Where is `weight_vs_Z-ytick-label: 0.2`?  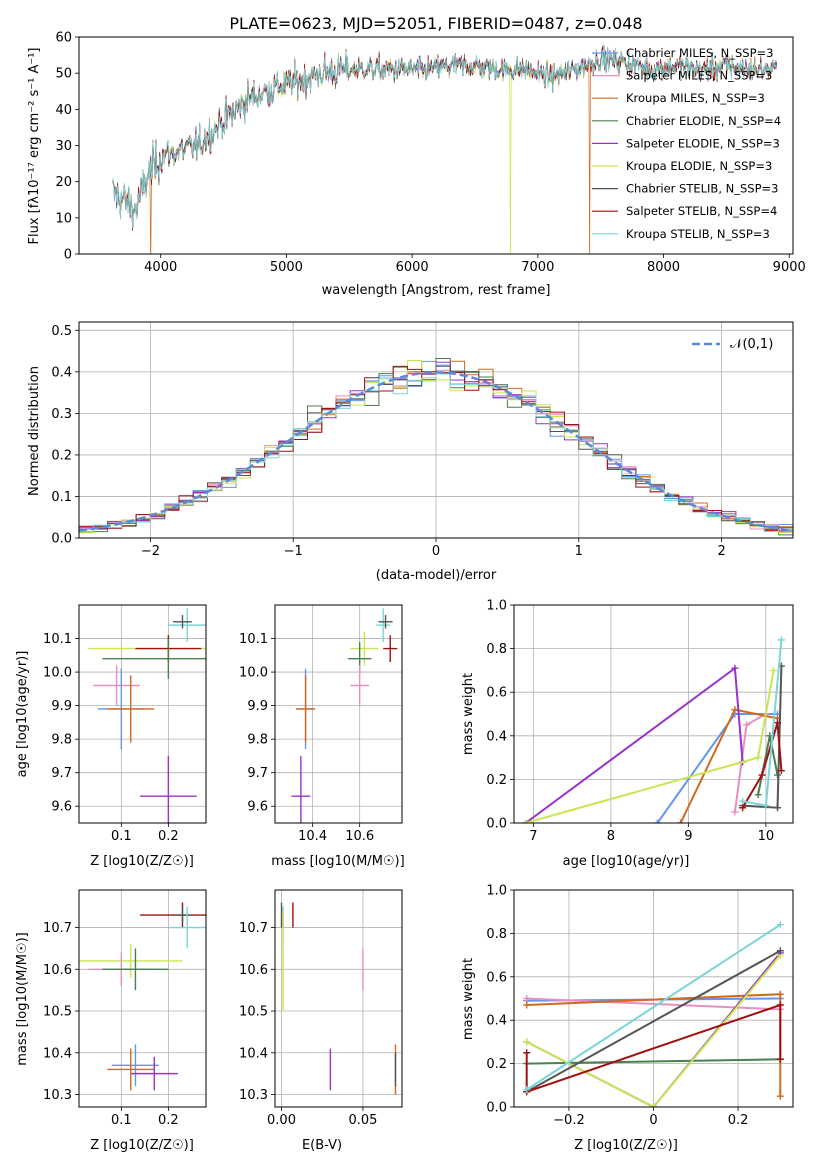
weight_vs_Z-ytick-label: 0.2 is located at coordinates (496, 1064).